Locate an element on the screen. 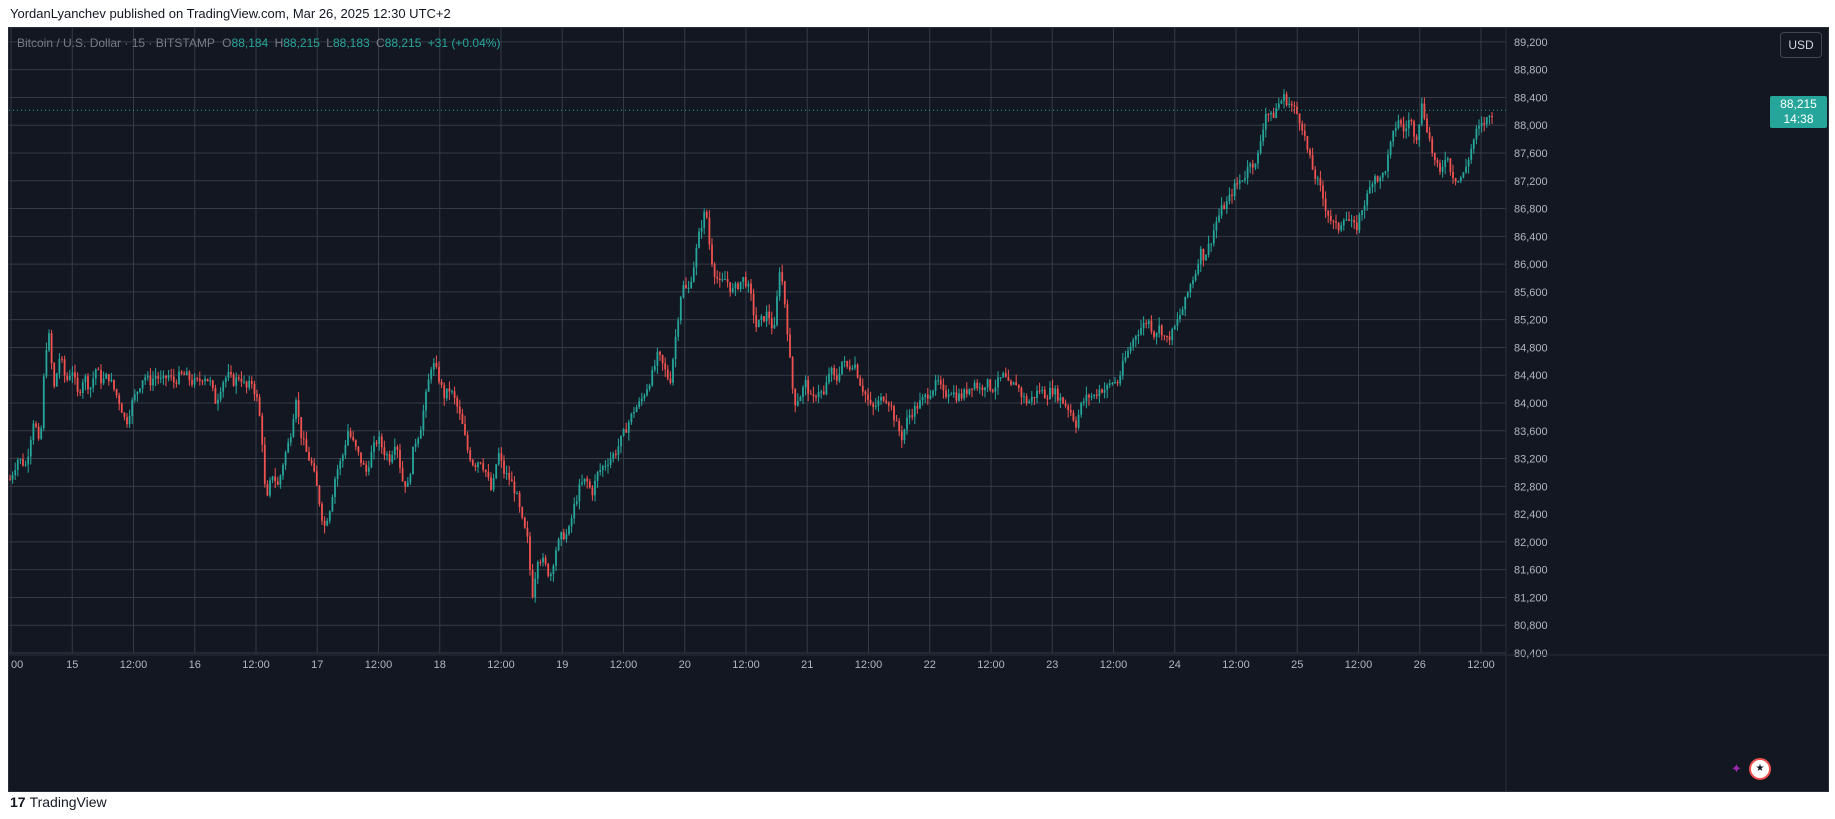 This screenshot has width=1835, height=819. y-tick-label: 84,000 is located at coordinates (1531, 404).